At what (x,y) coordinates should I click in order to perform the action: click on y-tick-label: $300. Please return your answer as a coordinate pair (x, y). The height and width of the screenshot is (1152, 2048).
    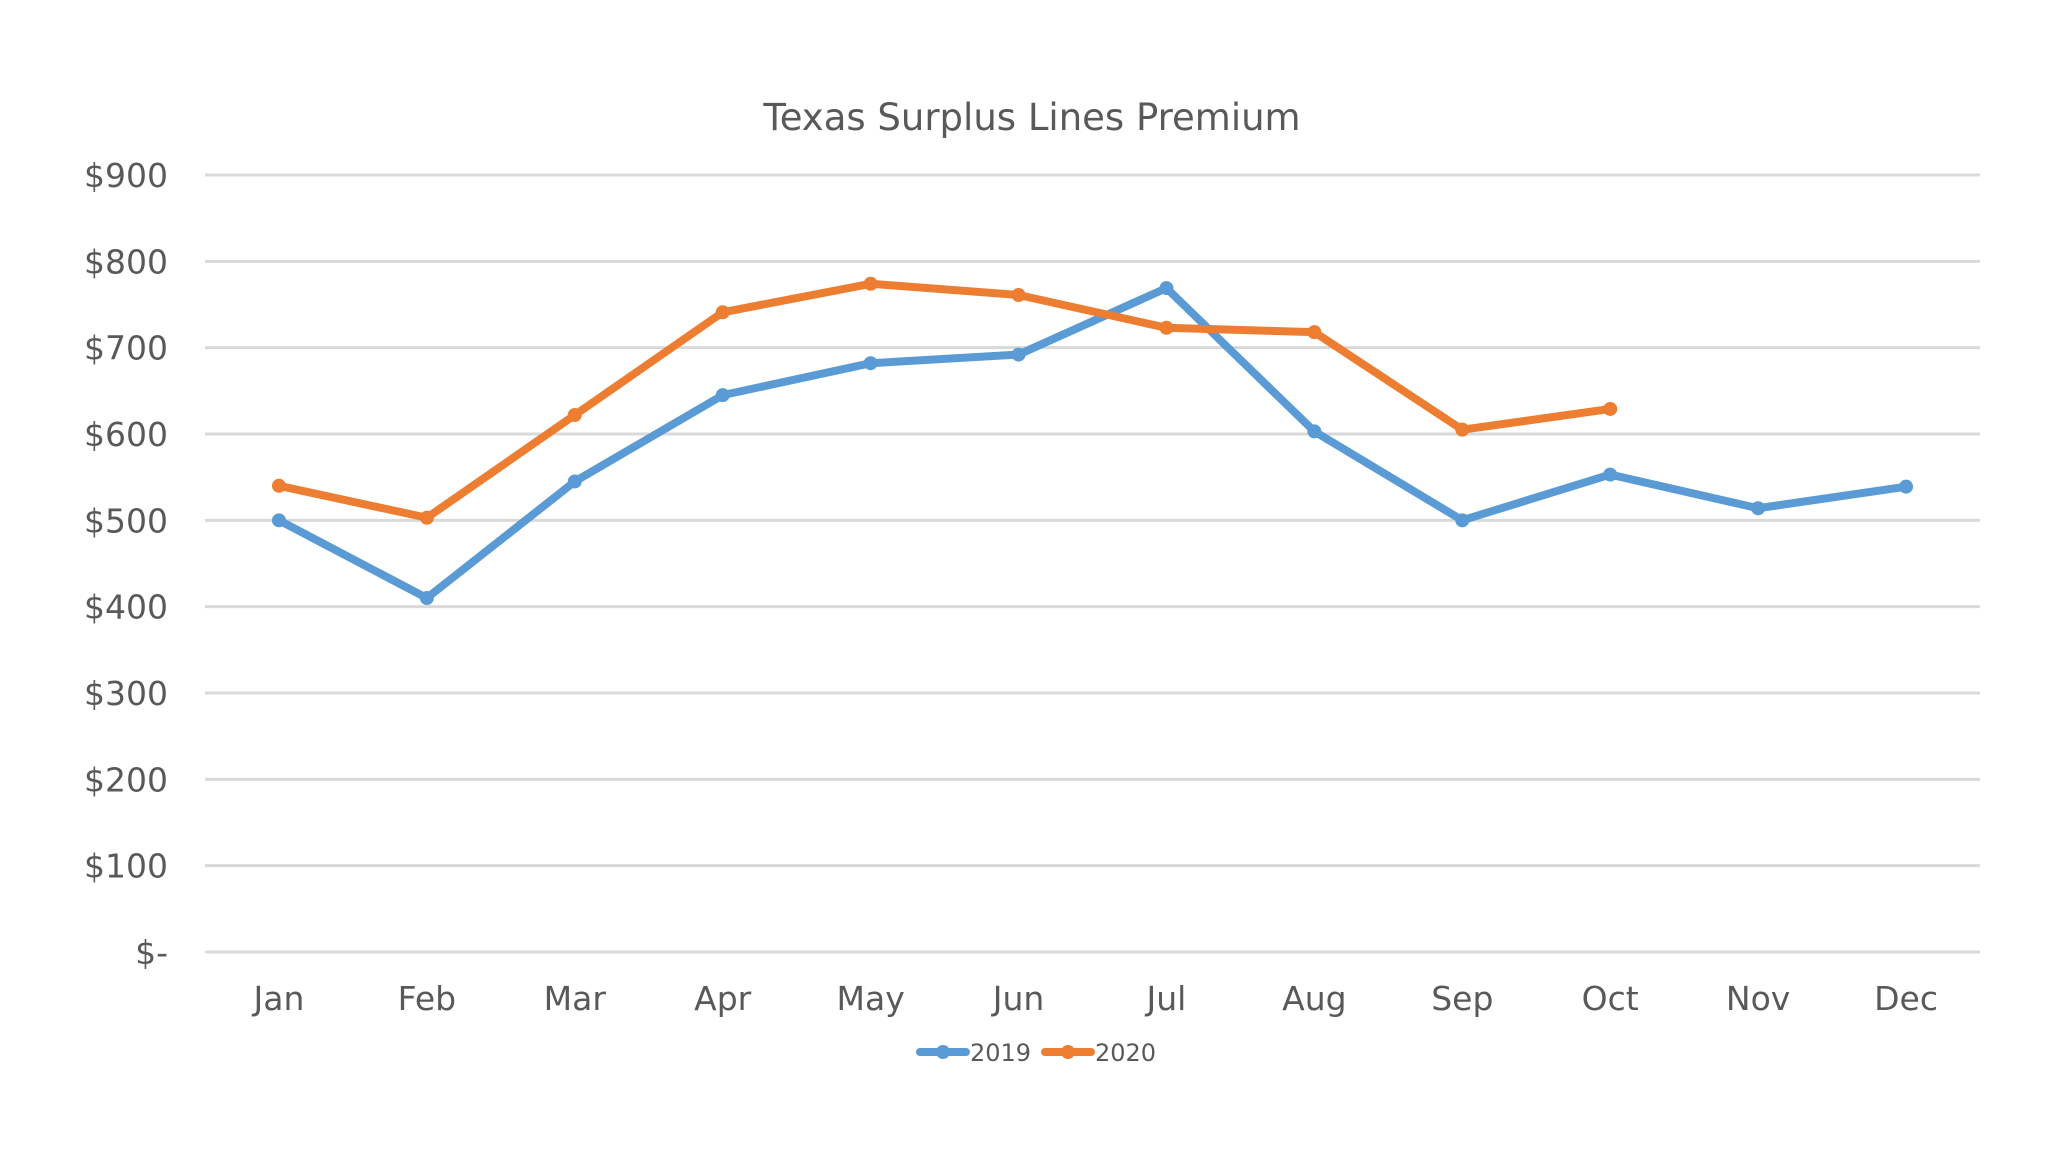
    Looking at the image, I should click on (126, 693).